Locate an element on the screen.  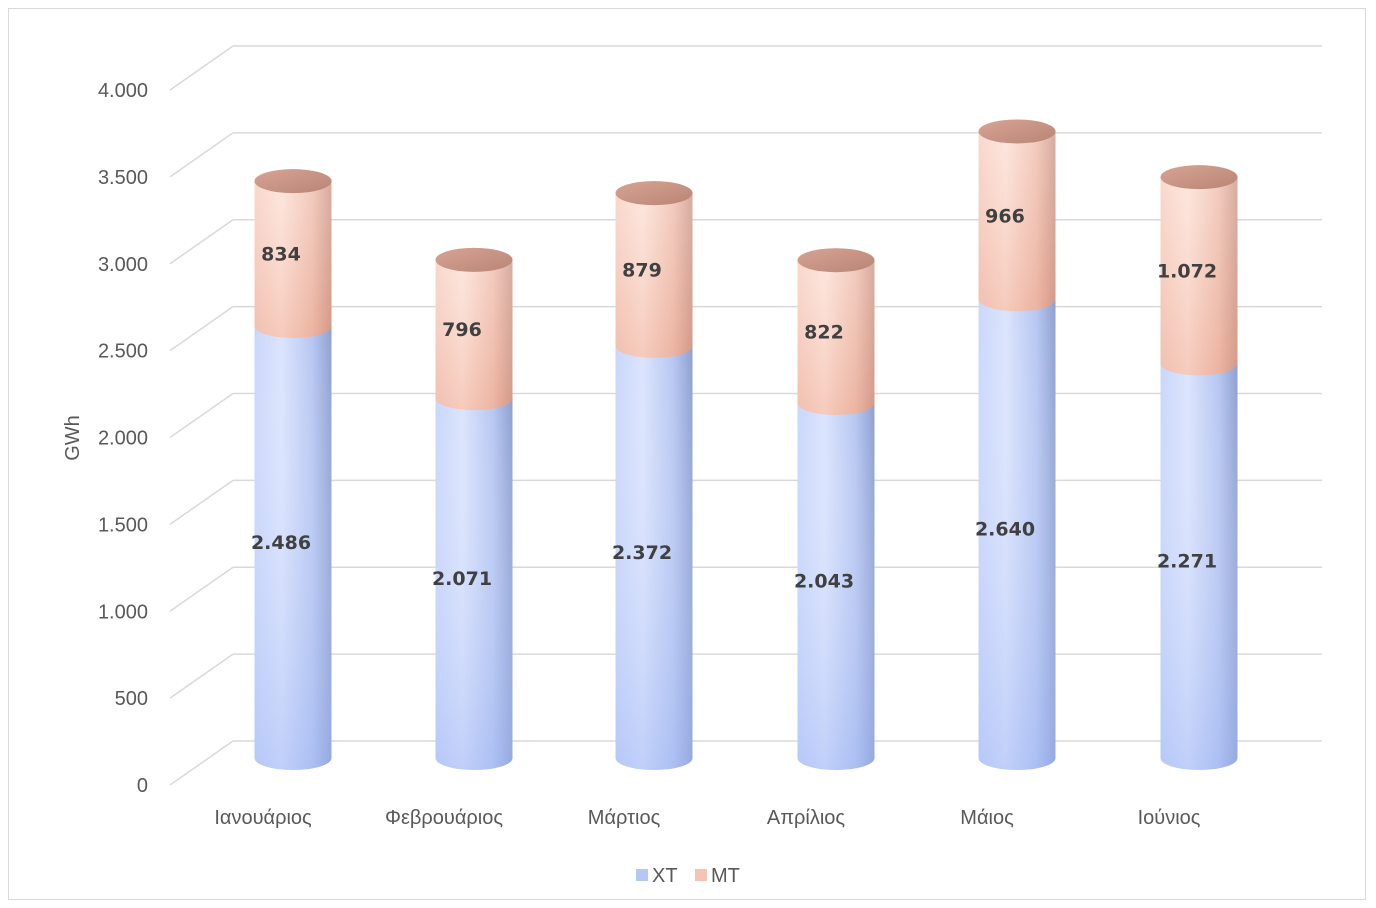
data-label-xt: 2.640 is located at coordinates (1005, 530).